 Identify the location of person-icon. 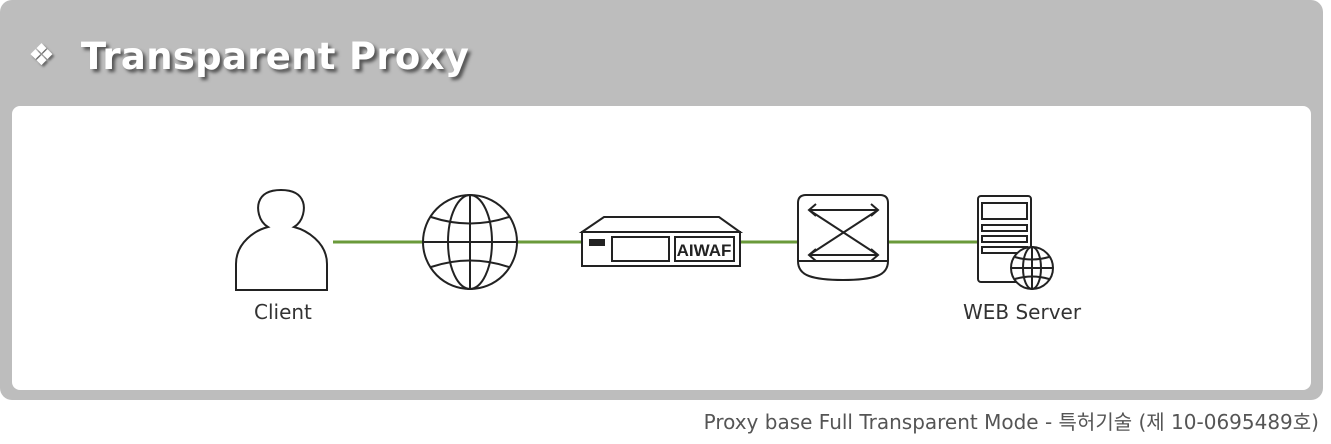
(281, 239).